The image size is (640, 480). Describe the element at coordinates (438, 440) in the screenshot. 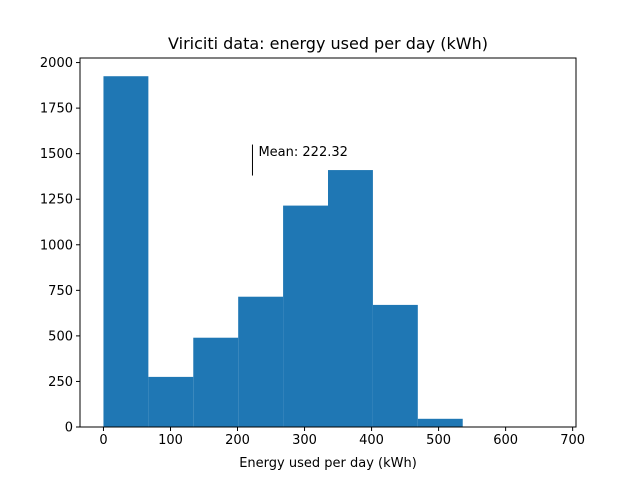

I see `x-tick-label: 500` at that location.